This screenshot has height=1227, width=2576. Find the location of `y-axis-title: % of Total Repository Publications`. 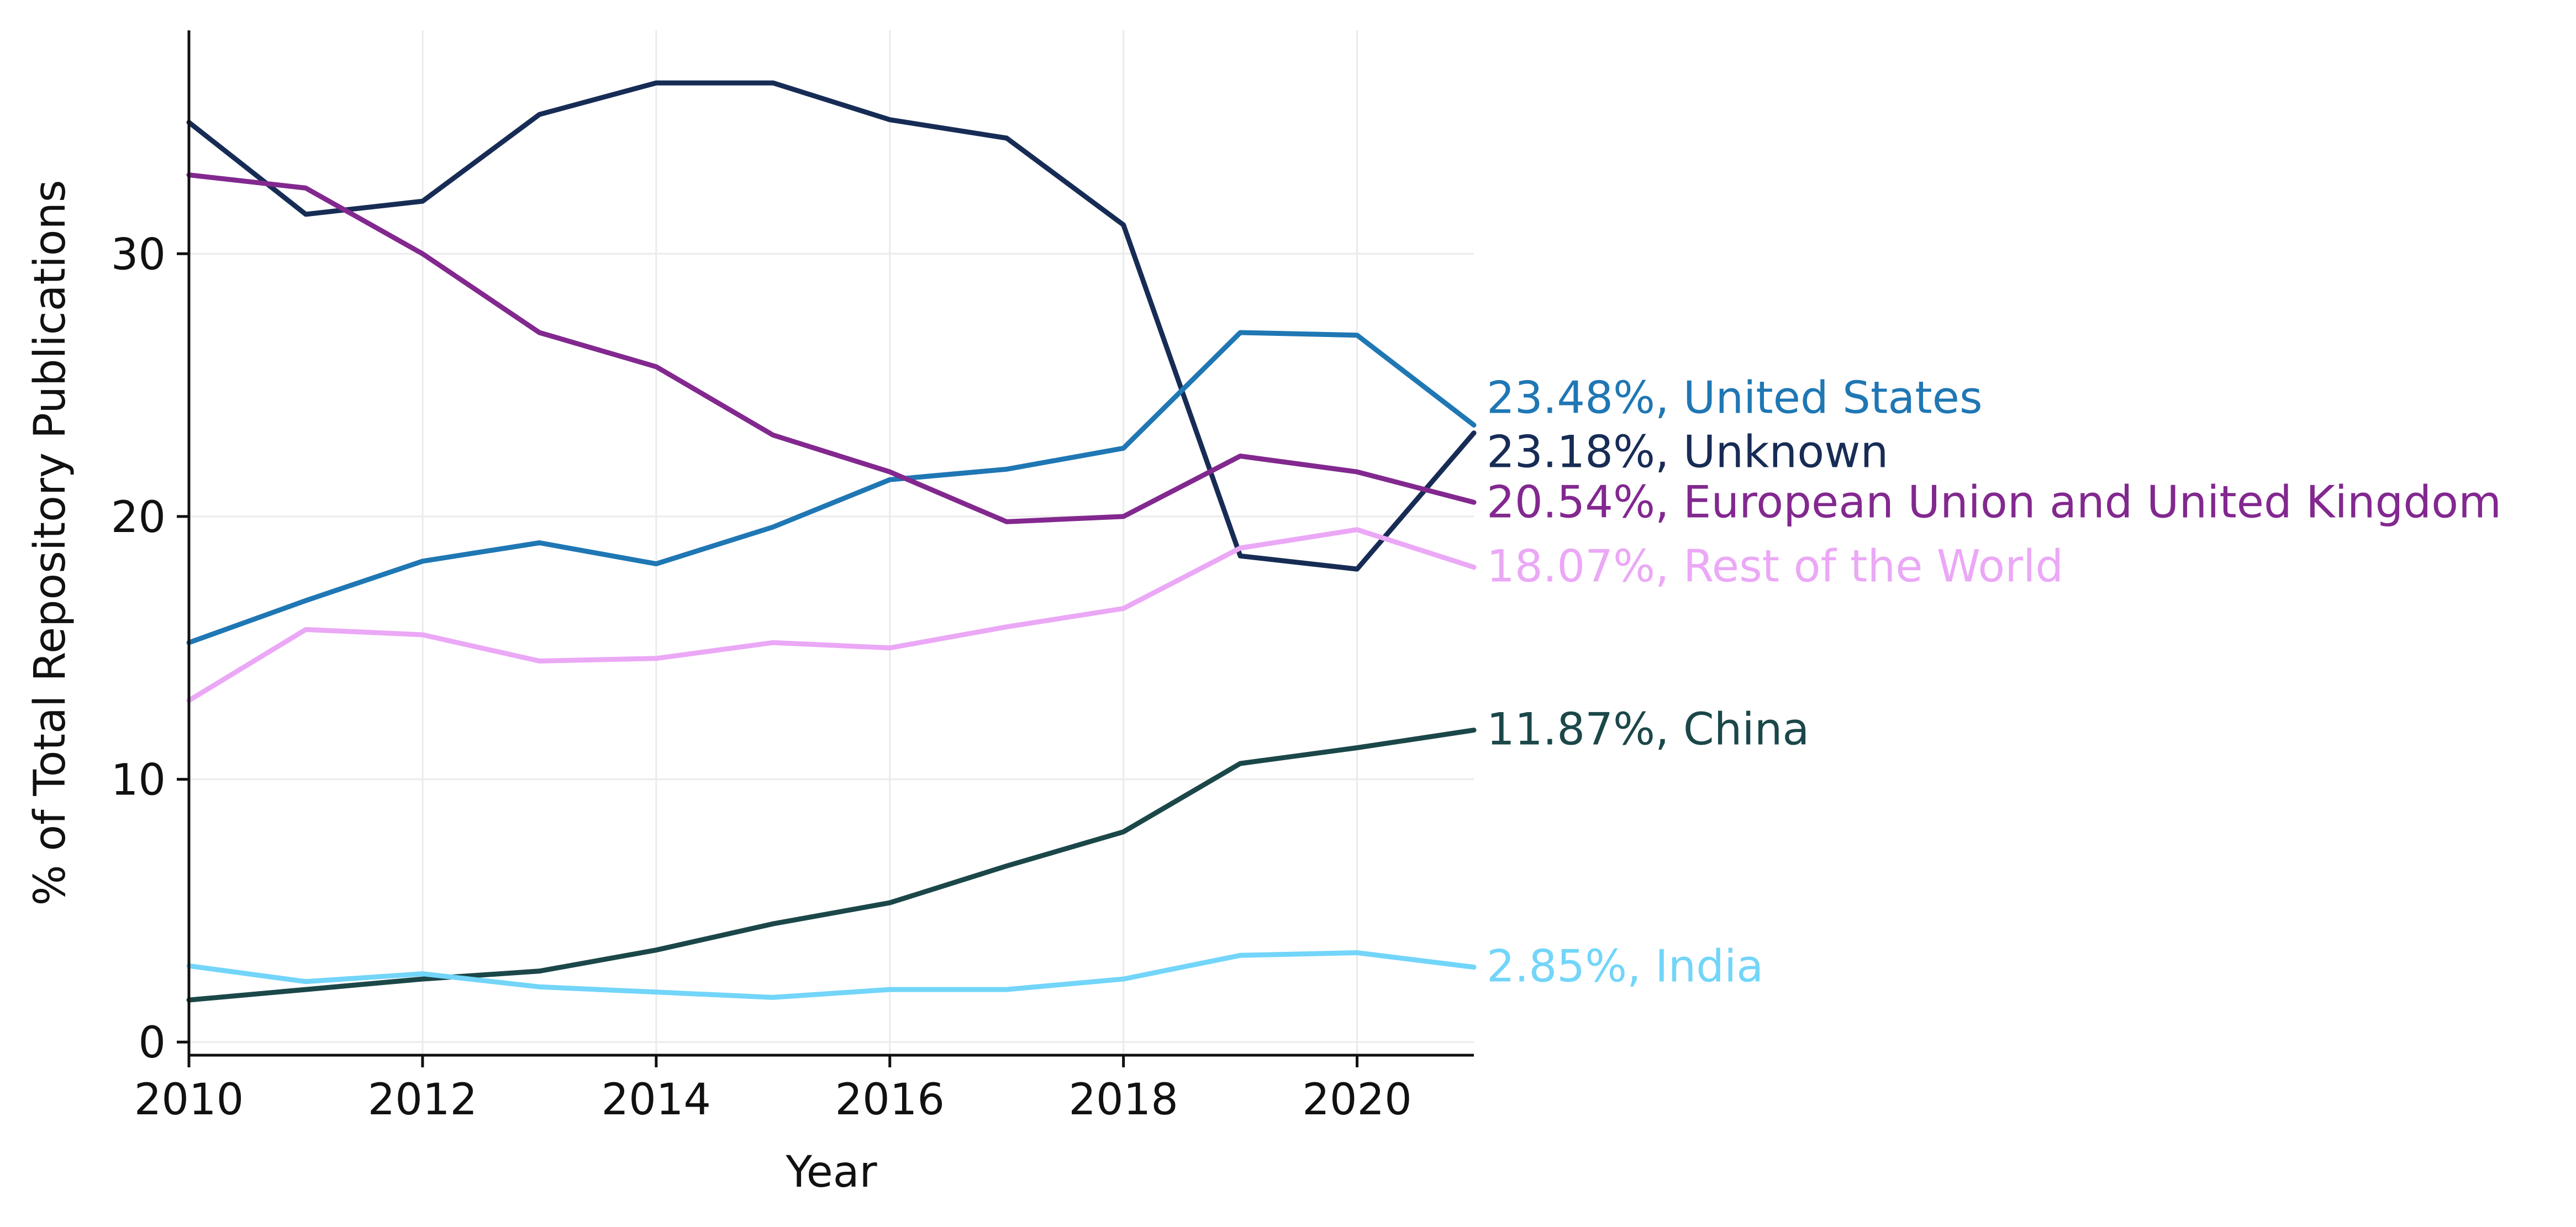

y-axis-title: % of Total Repository Publications is located at coordinates (50, 542).